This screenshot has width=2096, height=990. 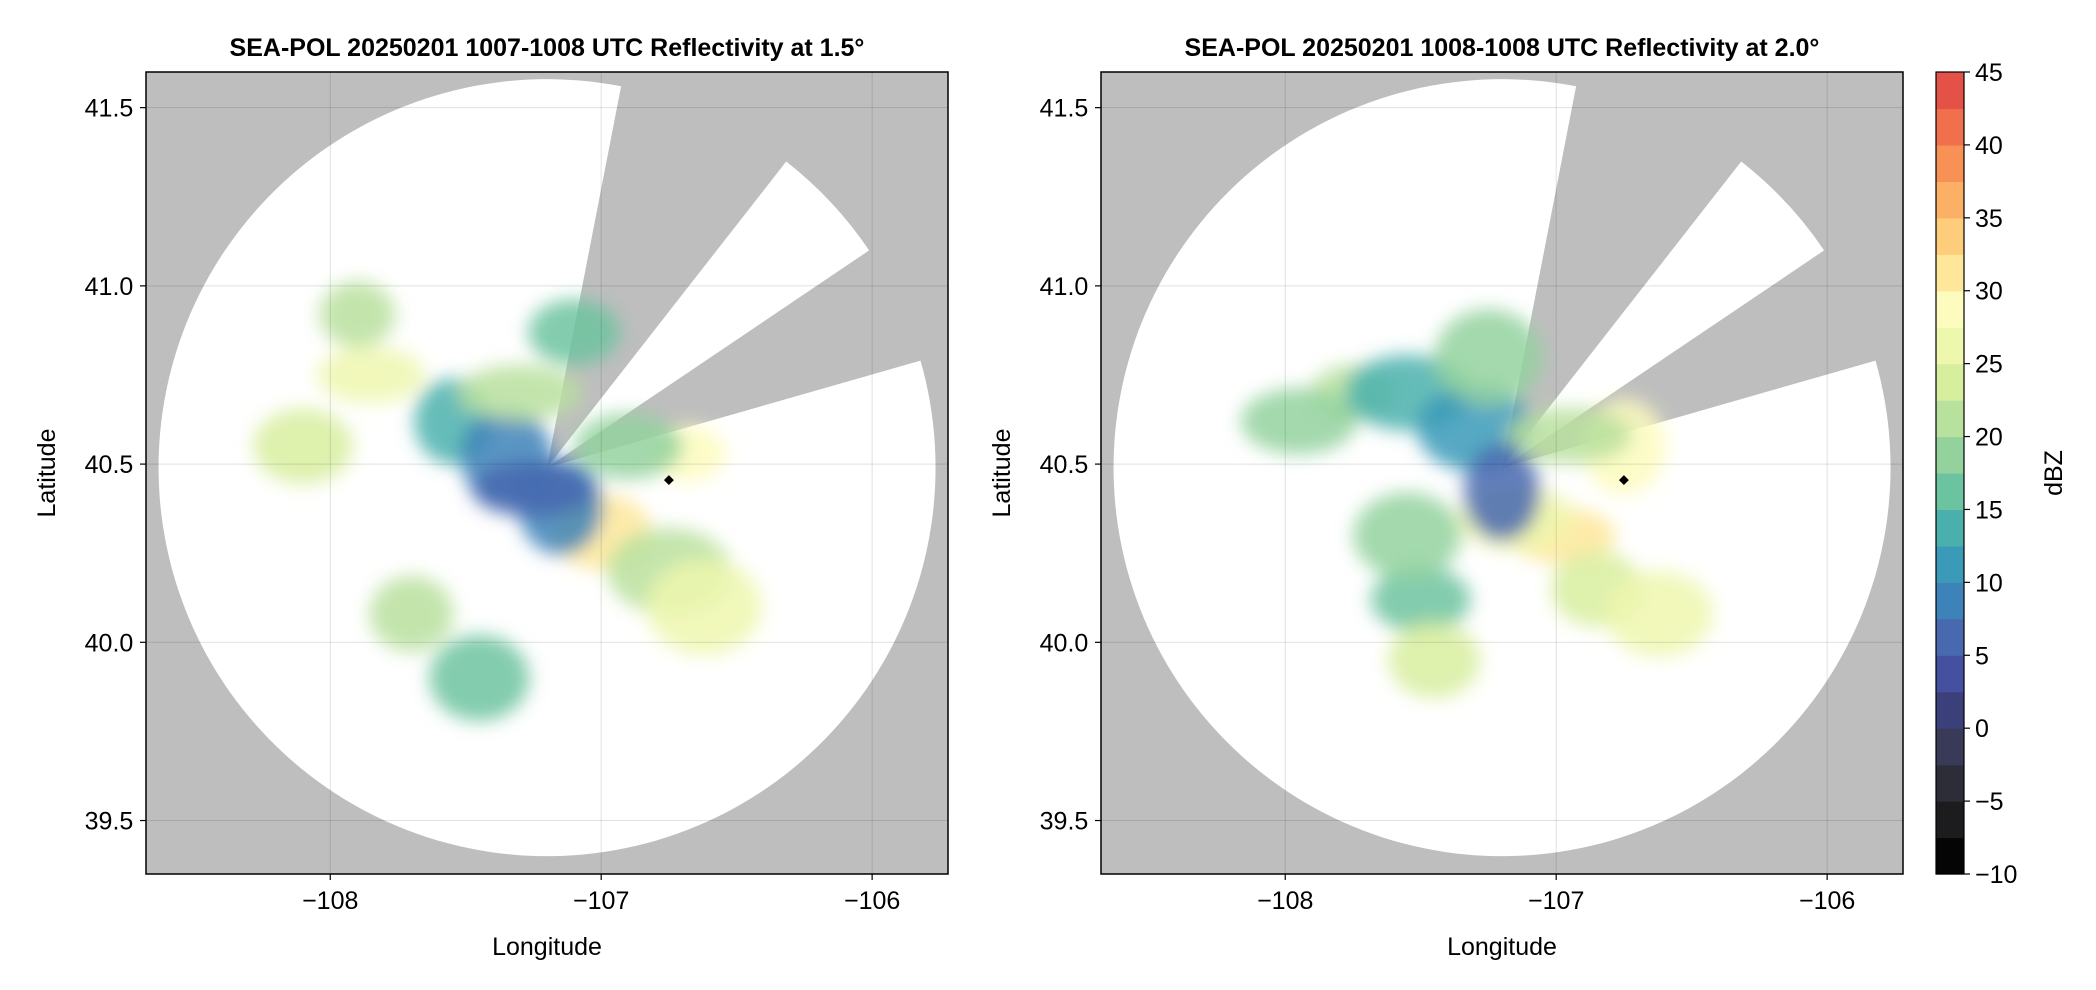 I want to click on x-axis-label-left: Longitude, so click(x=547, y=947).